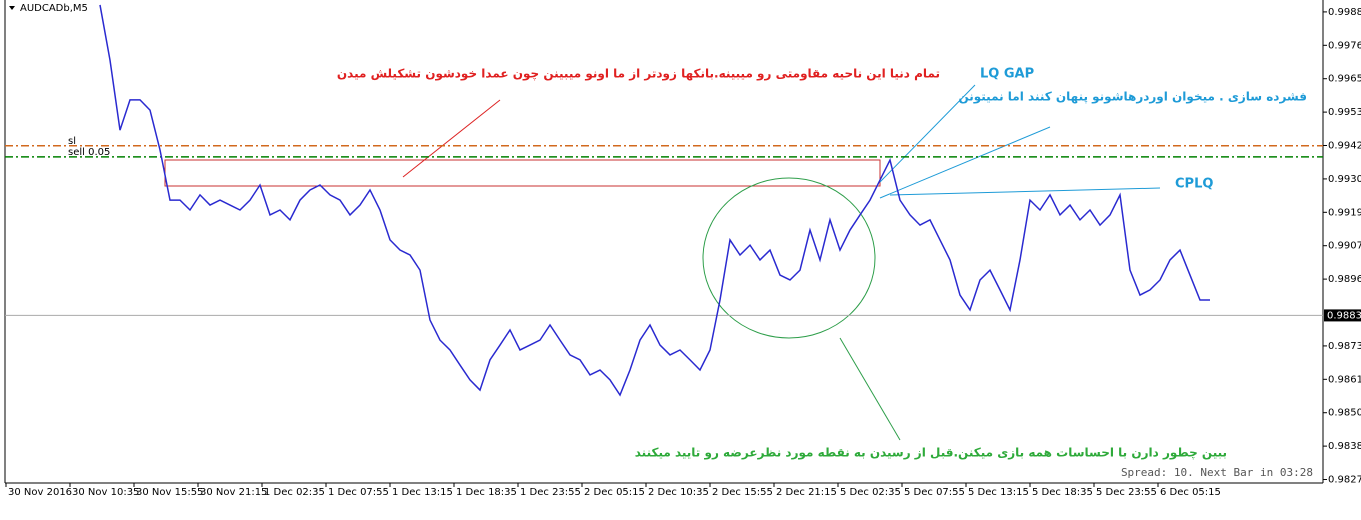 This screenshot has width=1361, height=520. I want to click on y-tick-label: 0.99536, so click(1344, 112).